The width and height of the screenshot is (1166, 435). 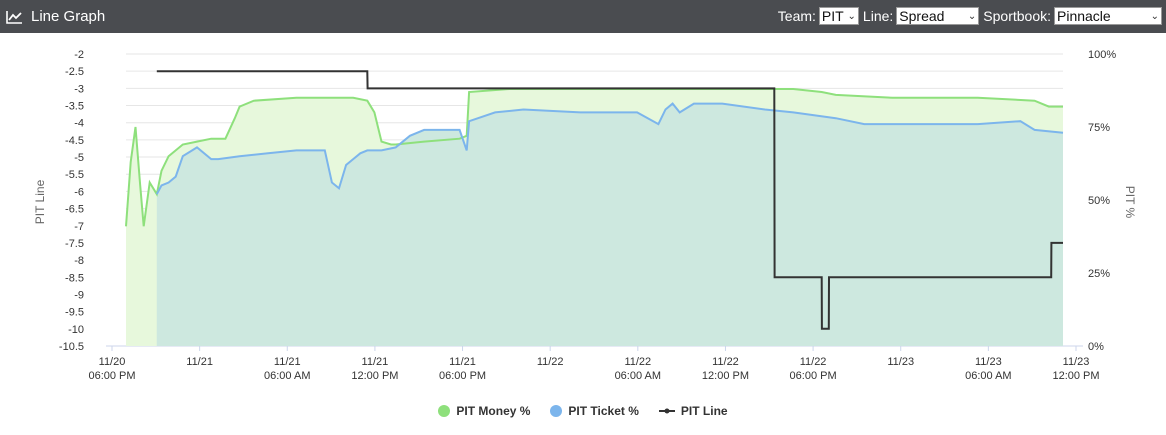 I want to click on team-select-value: PIT, so click(x=832, y=16).